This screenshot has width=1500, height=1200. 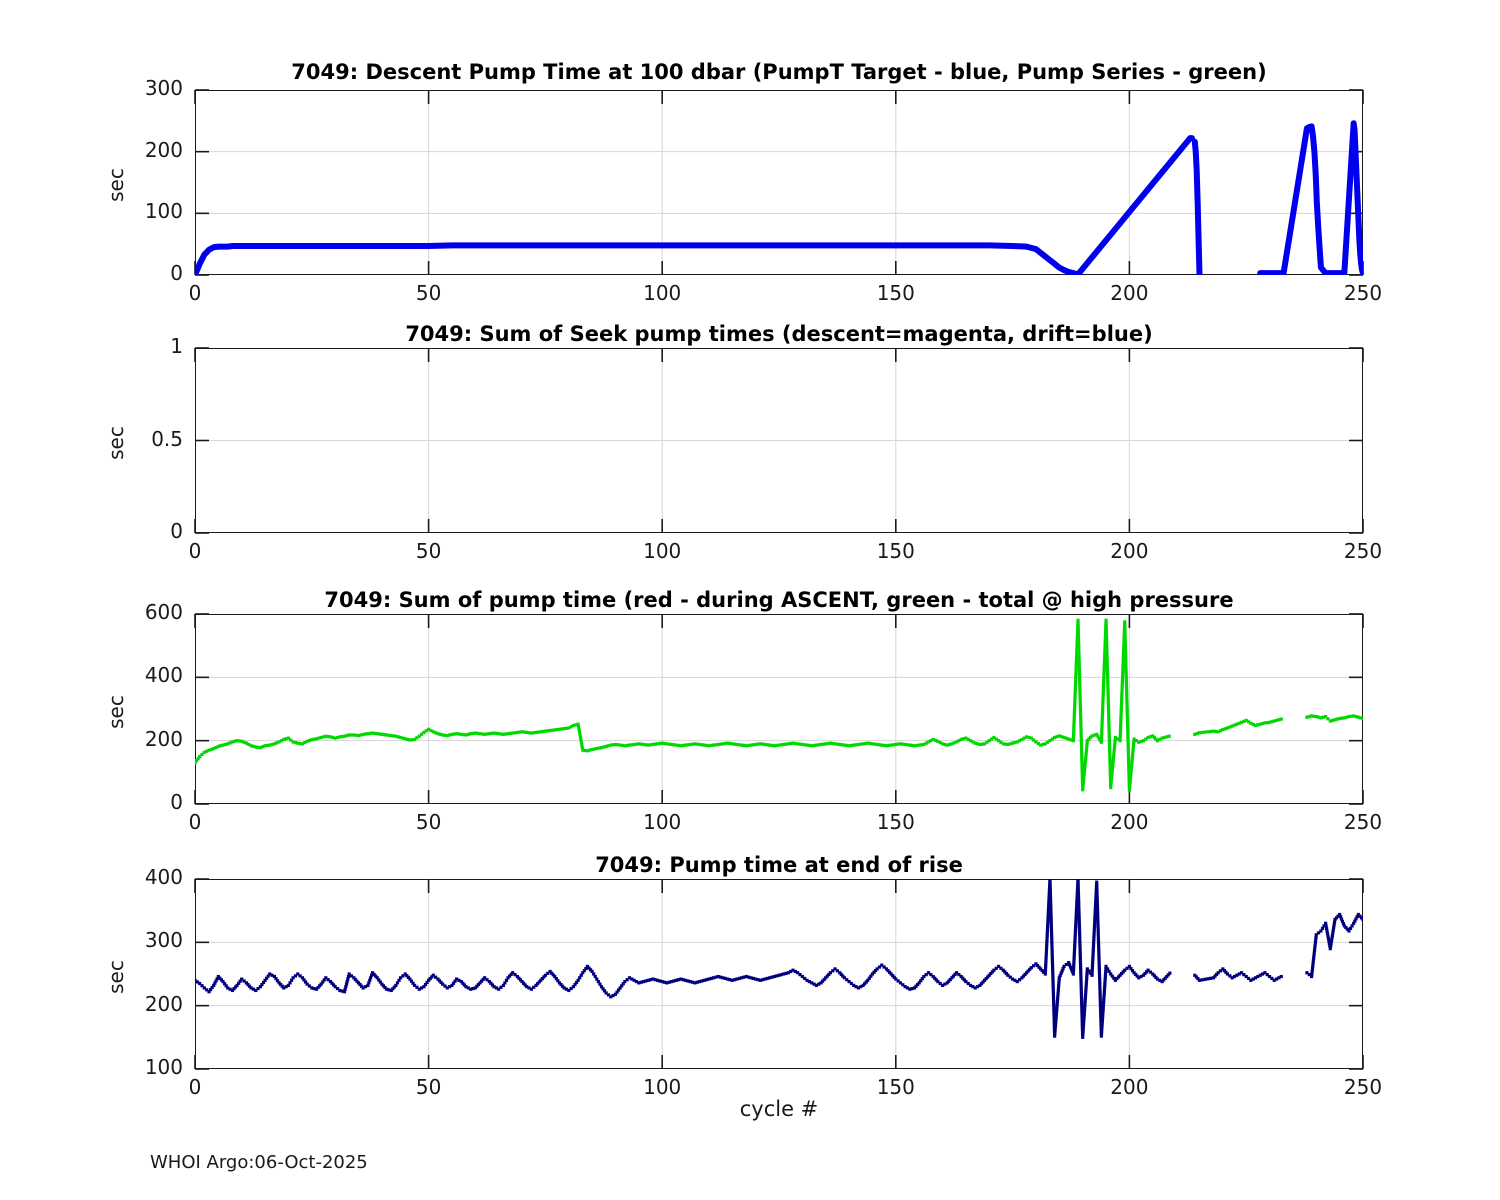 I want to click on panel-2-xtick-label: 0, so click(x=195, y=551).